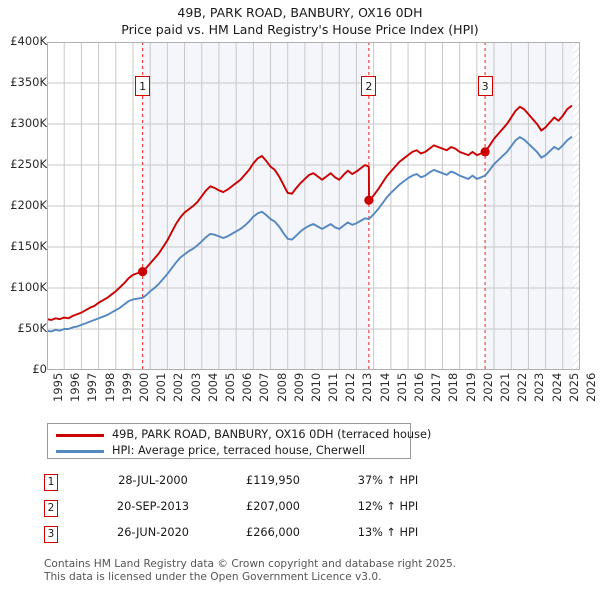  What do you see at coordinates (369, 86) in the screenshot?
I see `sale-flag: 2` at bounding box center [369, 86].